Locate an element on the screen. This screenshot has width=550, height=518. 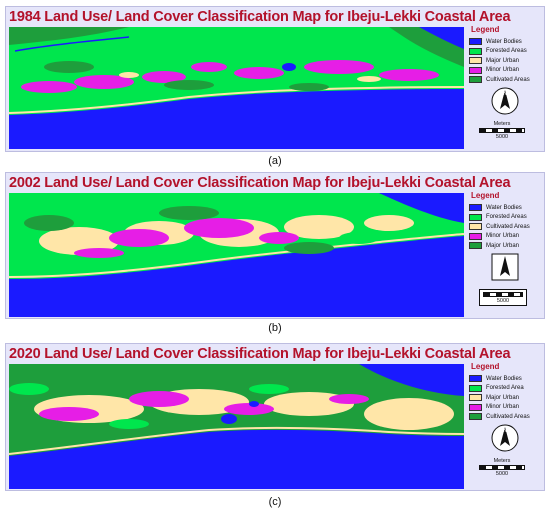
legend-item-forested-area: Forested Area is located at coordinates (505, 388).